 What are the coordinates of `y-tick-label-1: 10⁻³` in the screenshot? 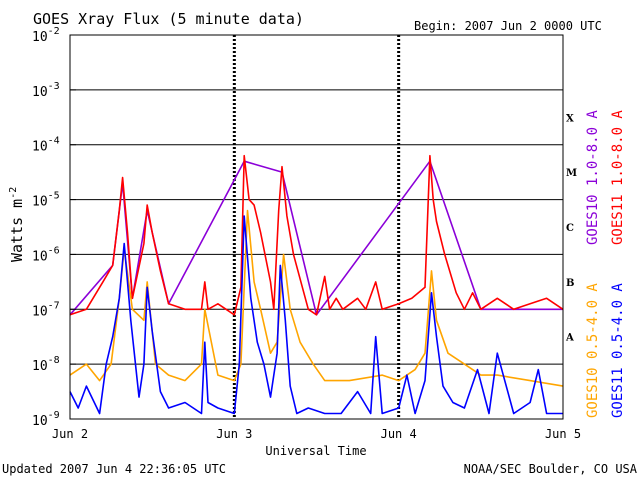 It's located at (46, 90).